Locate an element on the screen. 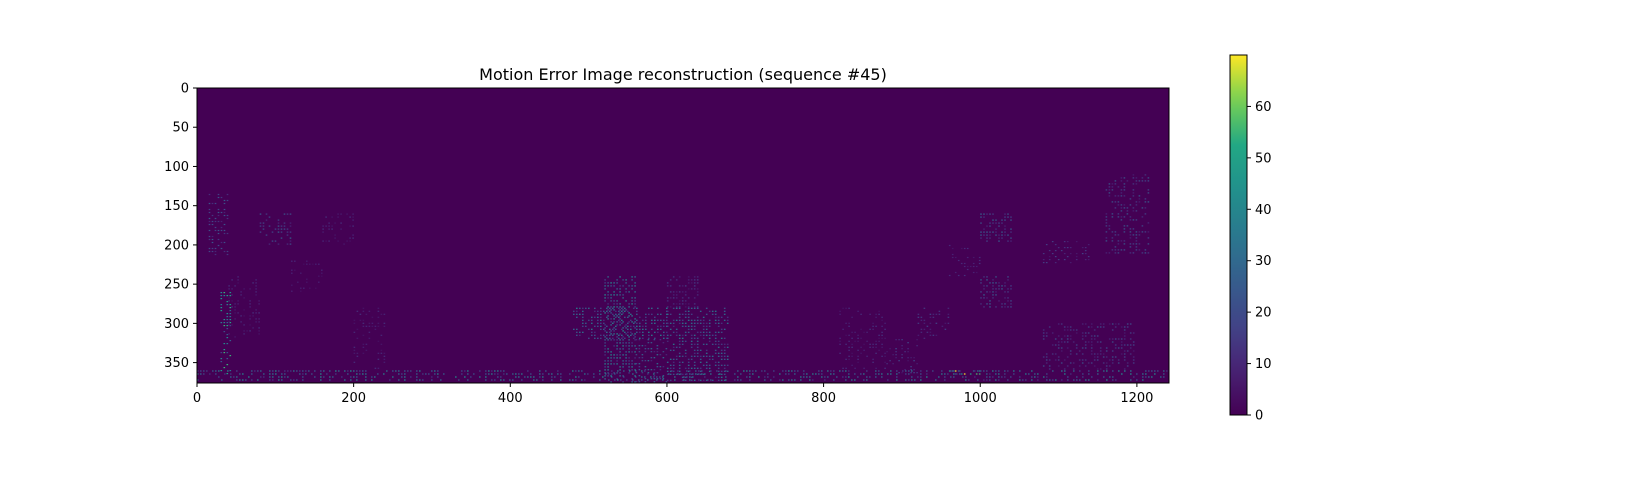 This screenshot has height=488, width=1628. x-tick-label: 800 is located at coordinates (823, 398).